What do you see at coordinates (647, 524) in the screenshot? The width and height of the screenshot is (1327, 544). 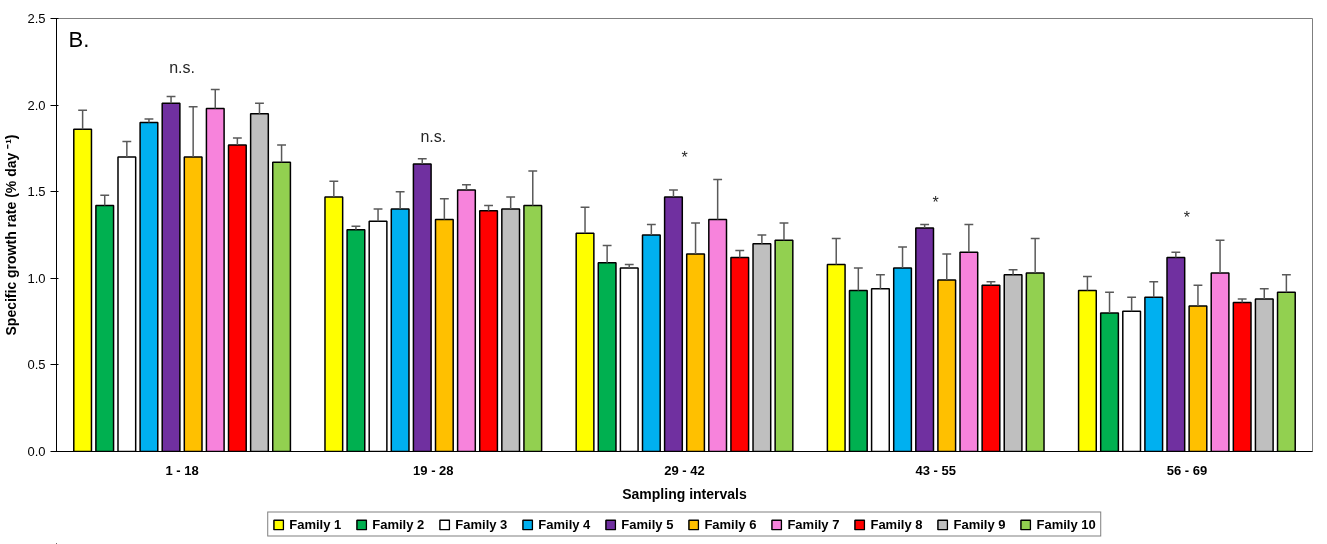 I see `legend-label: Family 5` at bounding box center [647, 524].